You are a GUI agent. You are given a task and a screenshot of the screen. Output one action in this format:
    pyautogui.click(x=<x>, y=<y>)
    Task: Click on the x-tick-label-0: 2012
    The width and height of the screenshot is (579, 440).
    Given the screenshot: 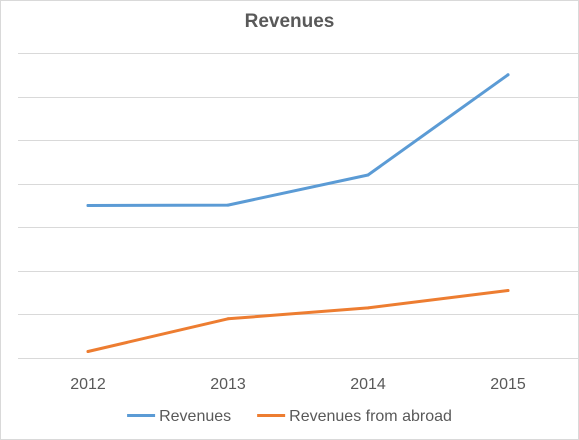 What is the action you would take?
    pyautogui.click(x=88, y=384)
    